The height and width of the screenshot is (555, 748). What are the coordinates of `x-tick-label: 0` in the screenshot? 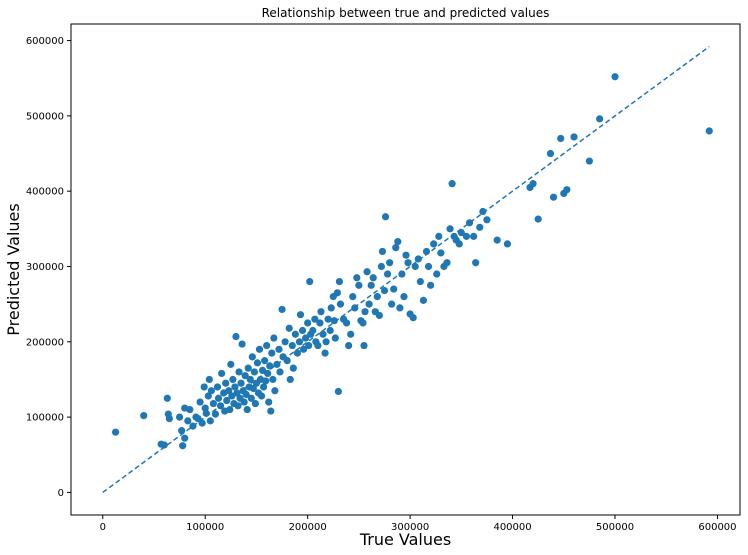 It's located at (103, 527).